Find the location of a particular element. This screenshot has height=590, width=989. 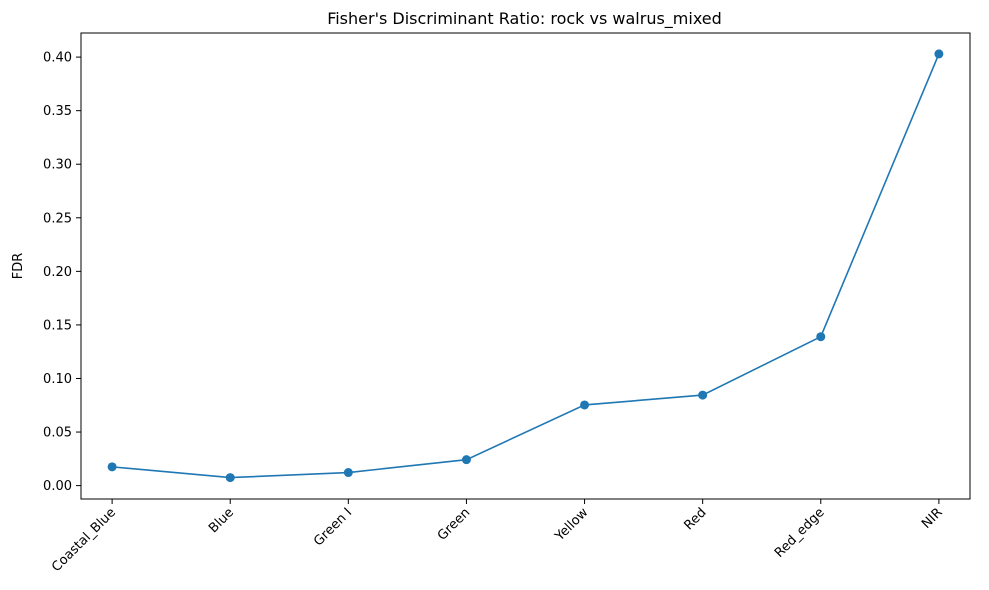

y-tick-label: 0.00 is located at coordinates (57, 486).